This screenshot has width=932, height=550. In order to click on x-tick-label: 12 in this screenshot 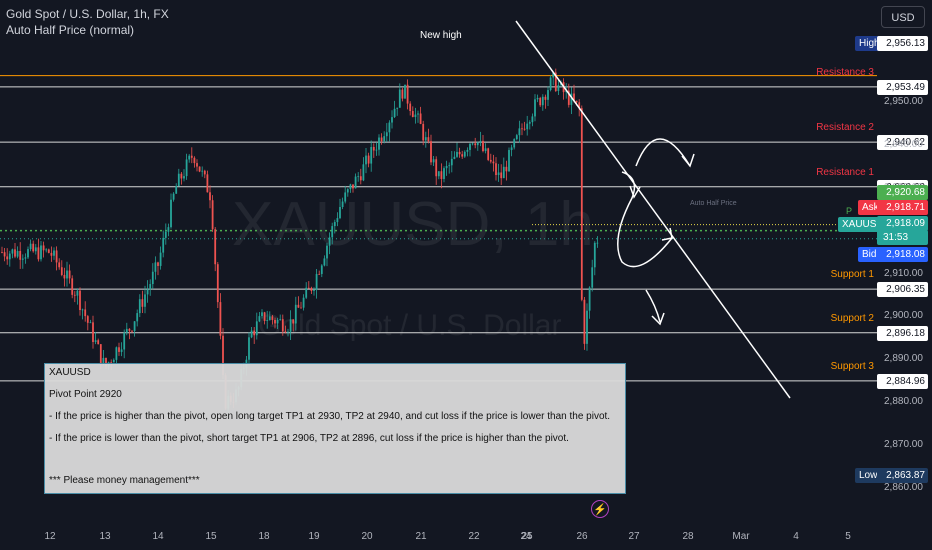, I will do `click(50, 536)`.